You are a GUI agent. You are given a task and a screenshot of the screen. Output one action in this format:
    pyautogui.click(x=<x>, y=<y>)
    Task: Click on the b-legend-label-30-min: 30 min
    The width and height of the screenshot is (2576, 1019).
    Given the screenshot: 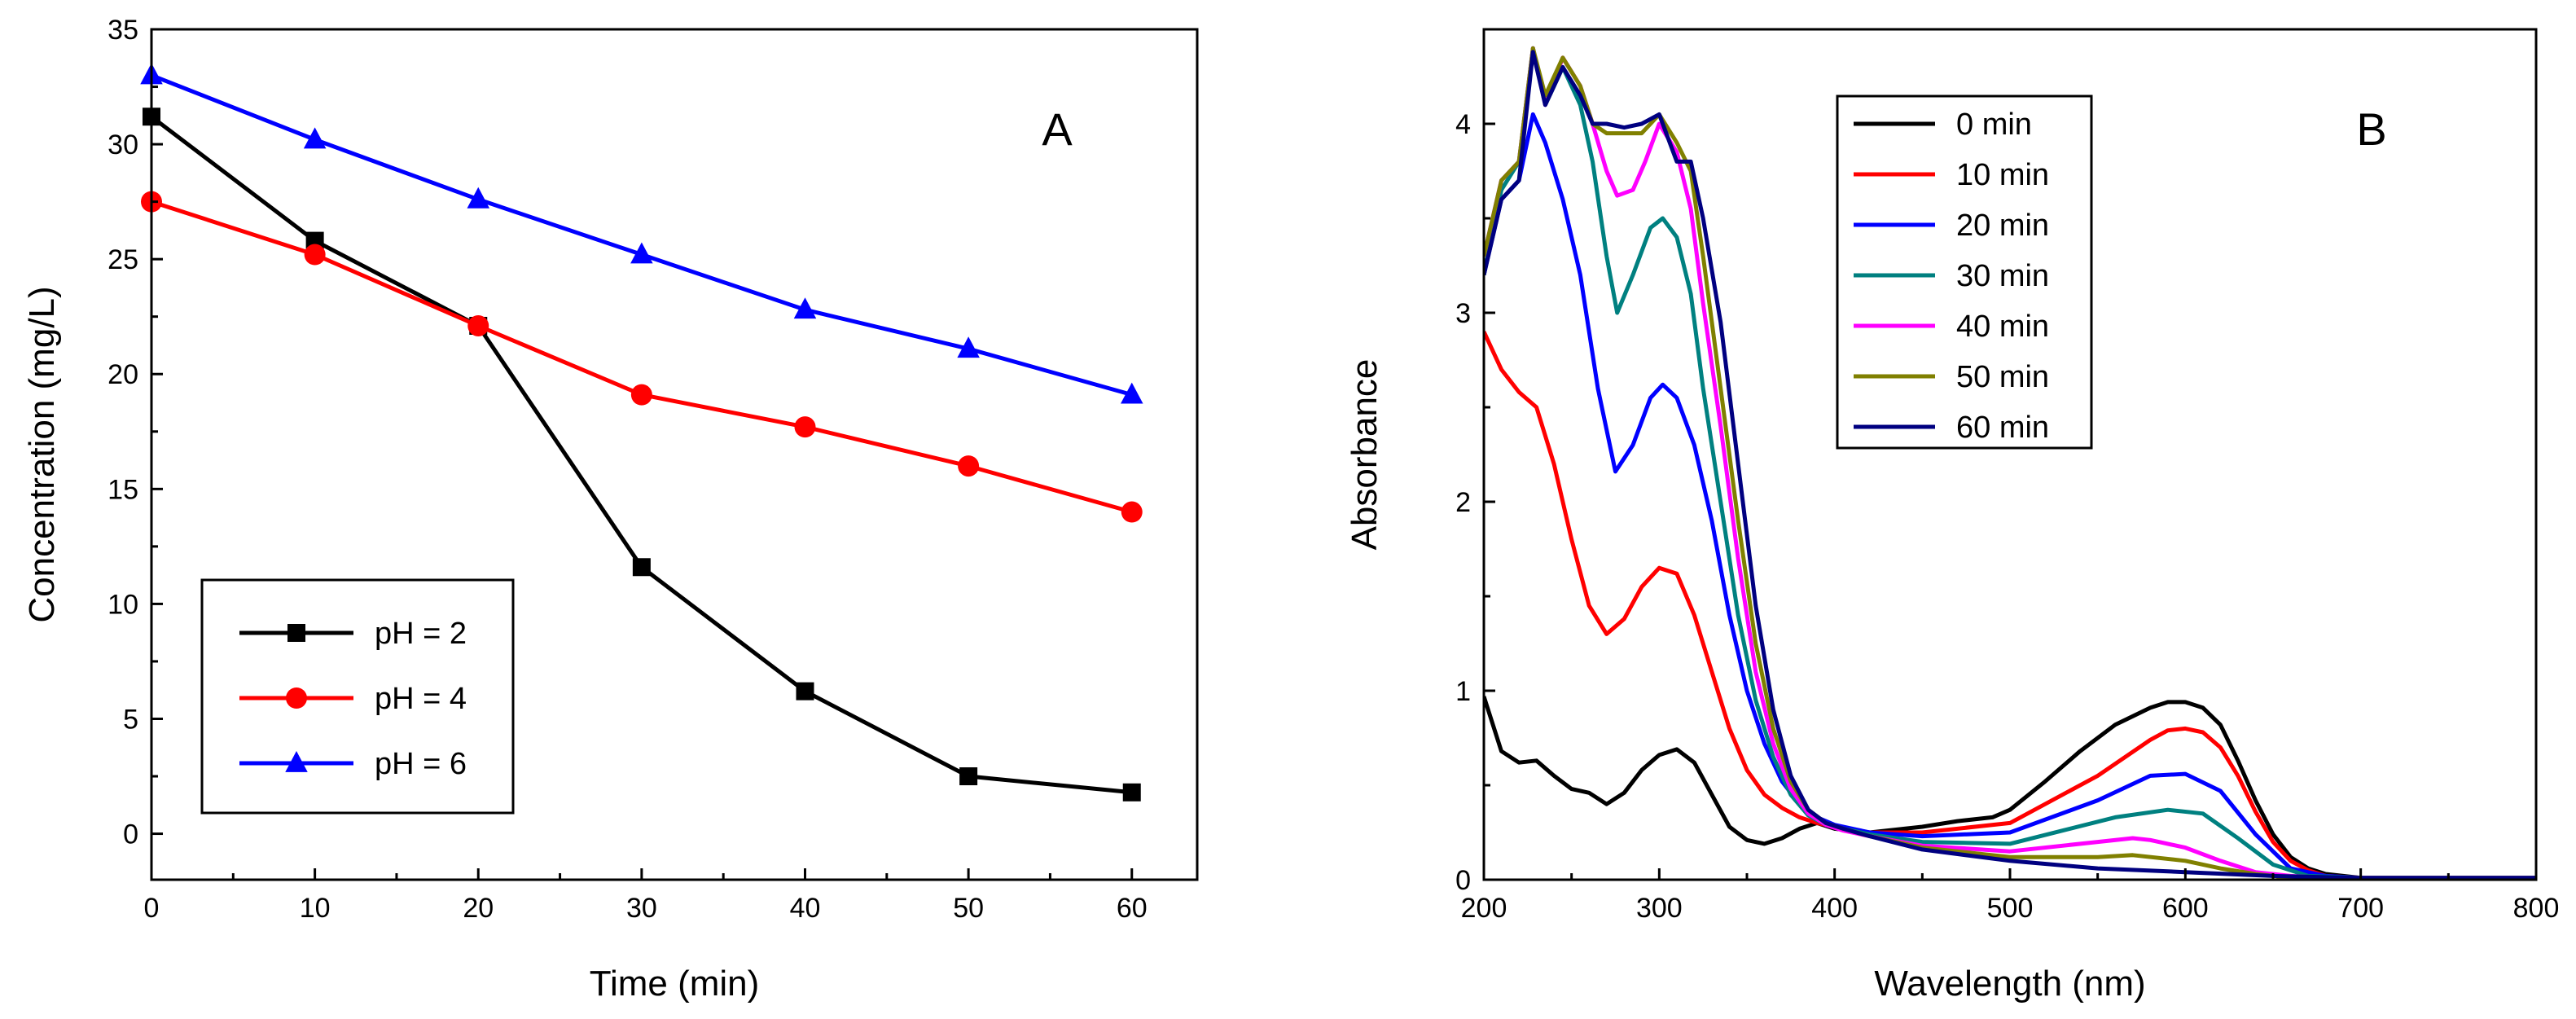 What is the action you would take?
    pyautogui.click(x=2003, y=276)
    